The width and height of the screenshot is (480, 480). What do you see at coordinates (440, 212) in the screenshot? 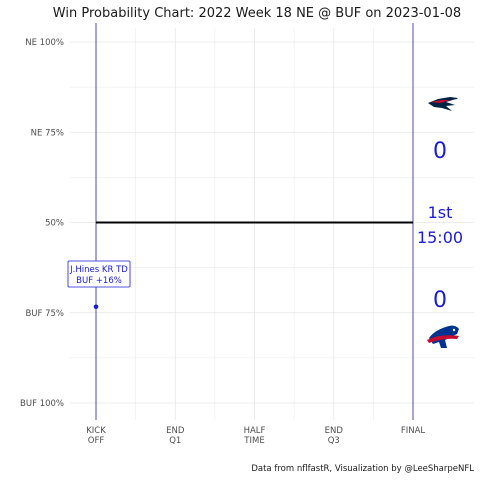
I see `game-quarter: 1st` at bounding box center [440, 212].